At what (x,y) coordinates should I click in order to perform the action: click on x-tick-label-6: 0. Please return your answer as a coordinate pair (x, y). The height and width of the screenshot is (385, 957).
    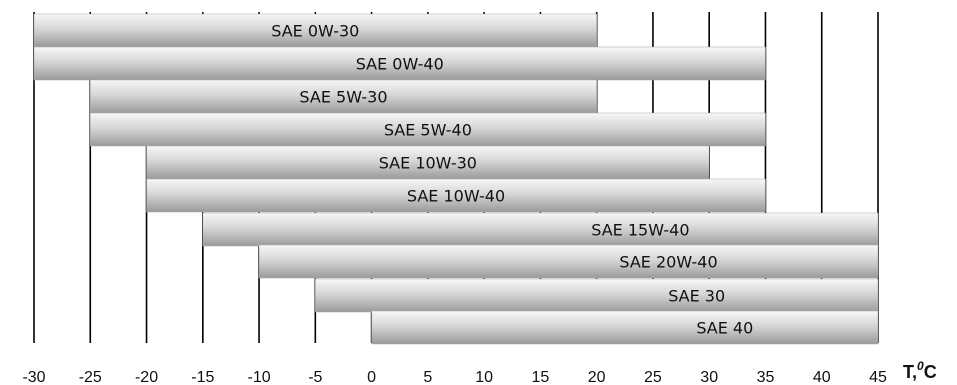
    Looking at the image, I should click on (371, 377).